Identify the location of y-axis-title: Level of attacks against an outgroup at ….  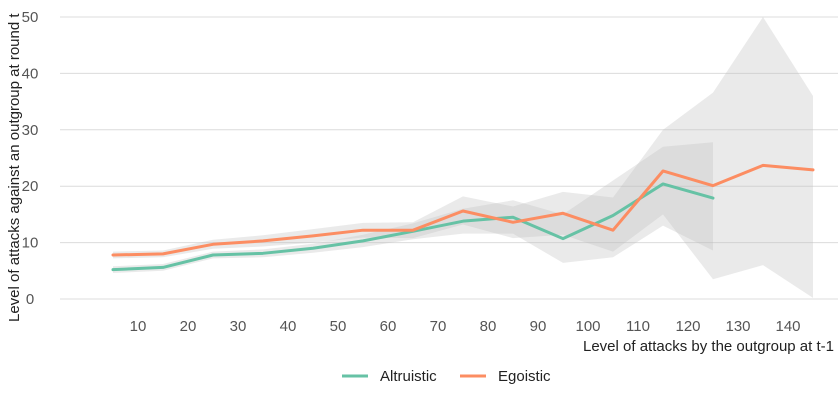
(14, 167).